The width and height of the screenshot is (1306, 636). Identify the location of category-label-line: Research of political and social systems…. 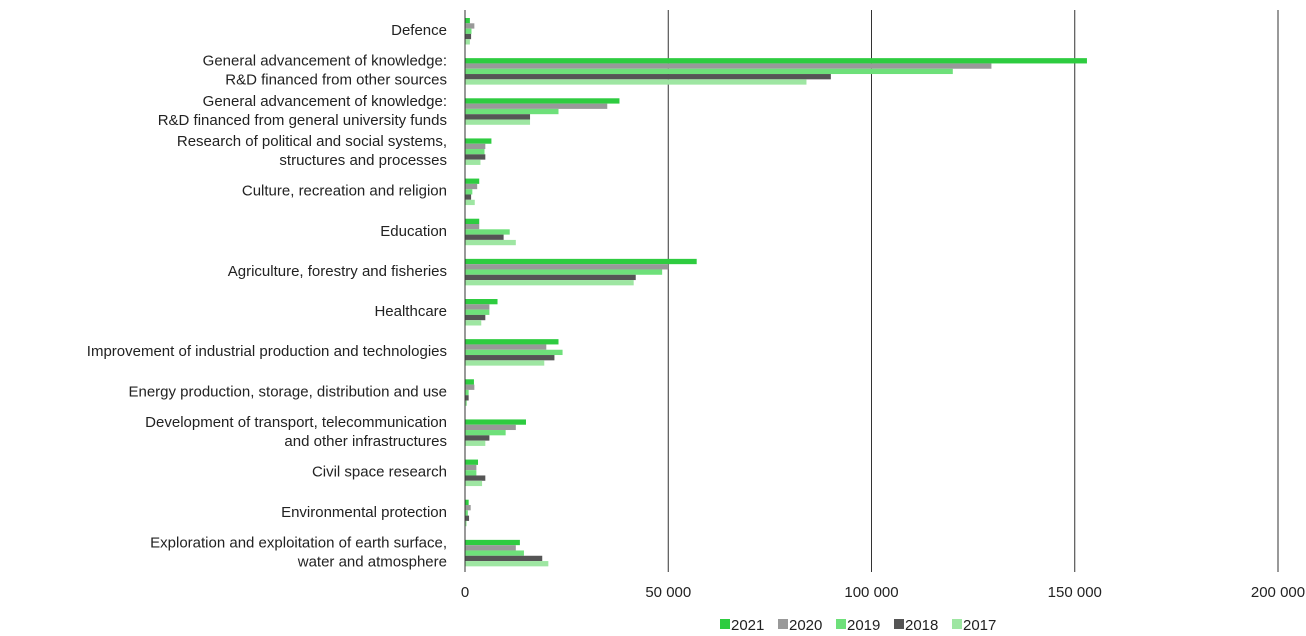
(312, 141).